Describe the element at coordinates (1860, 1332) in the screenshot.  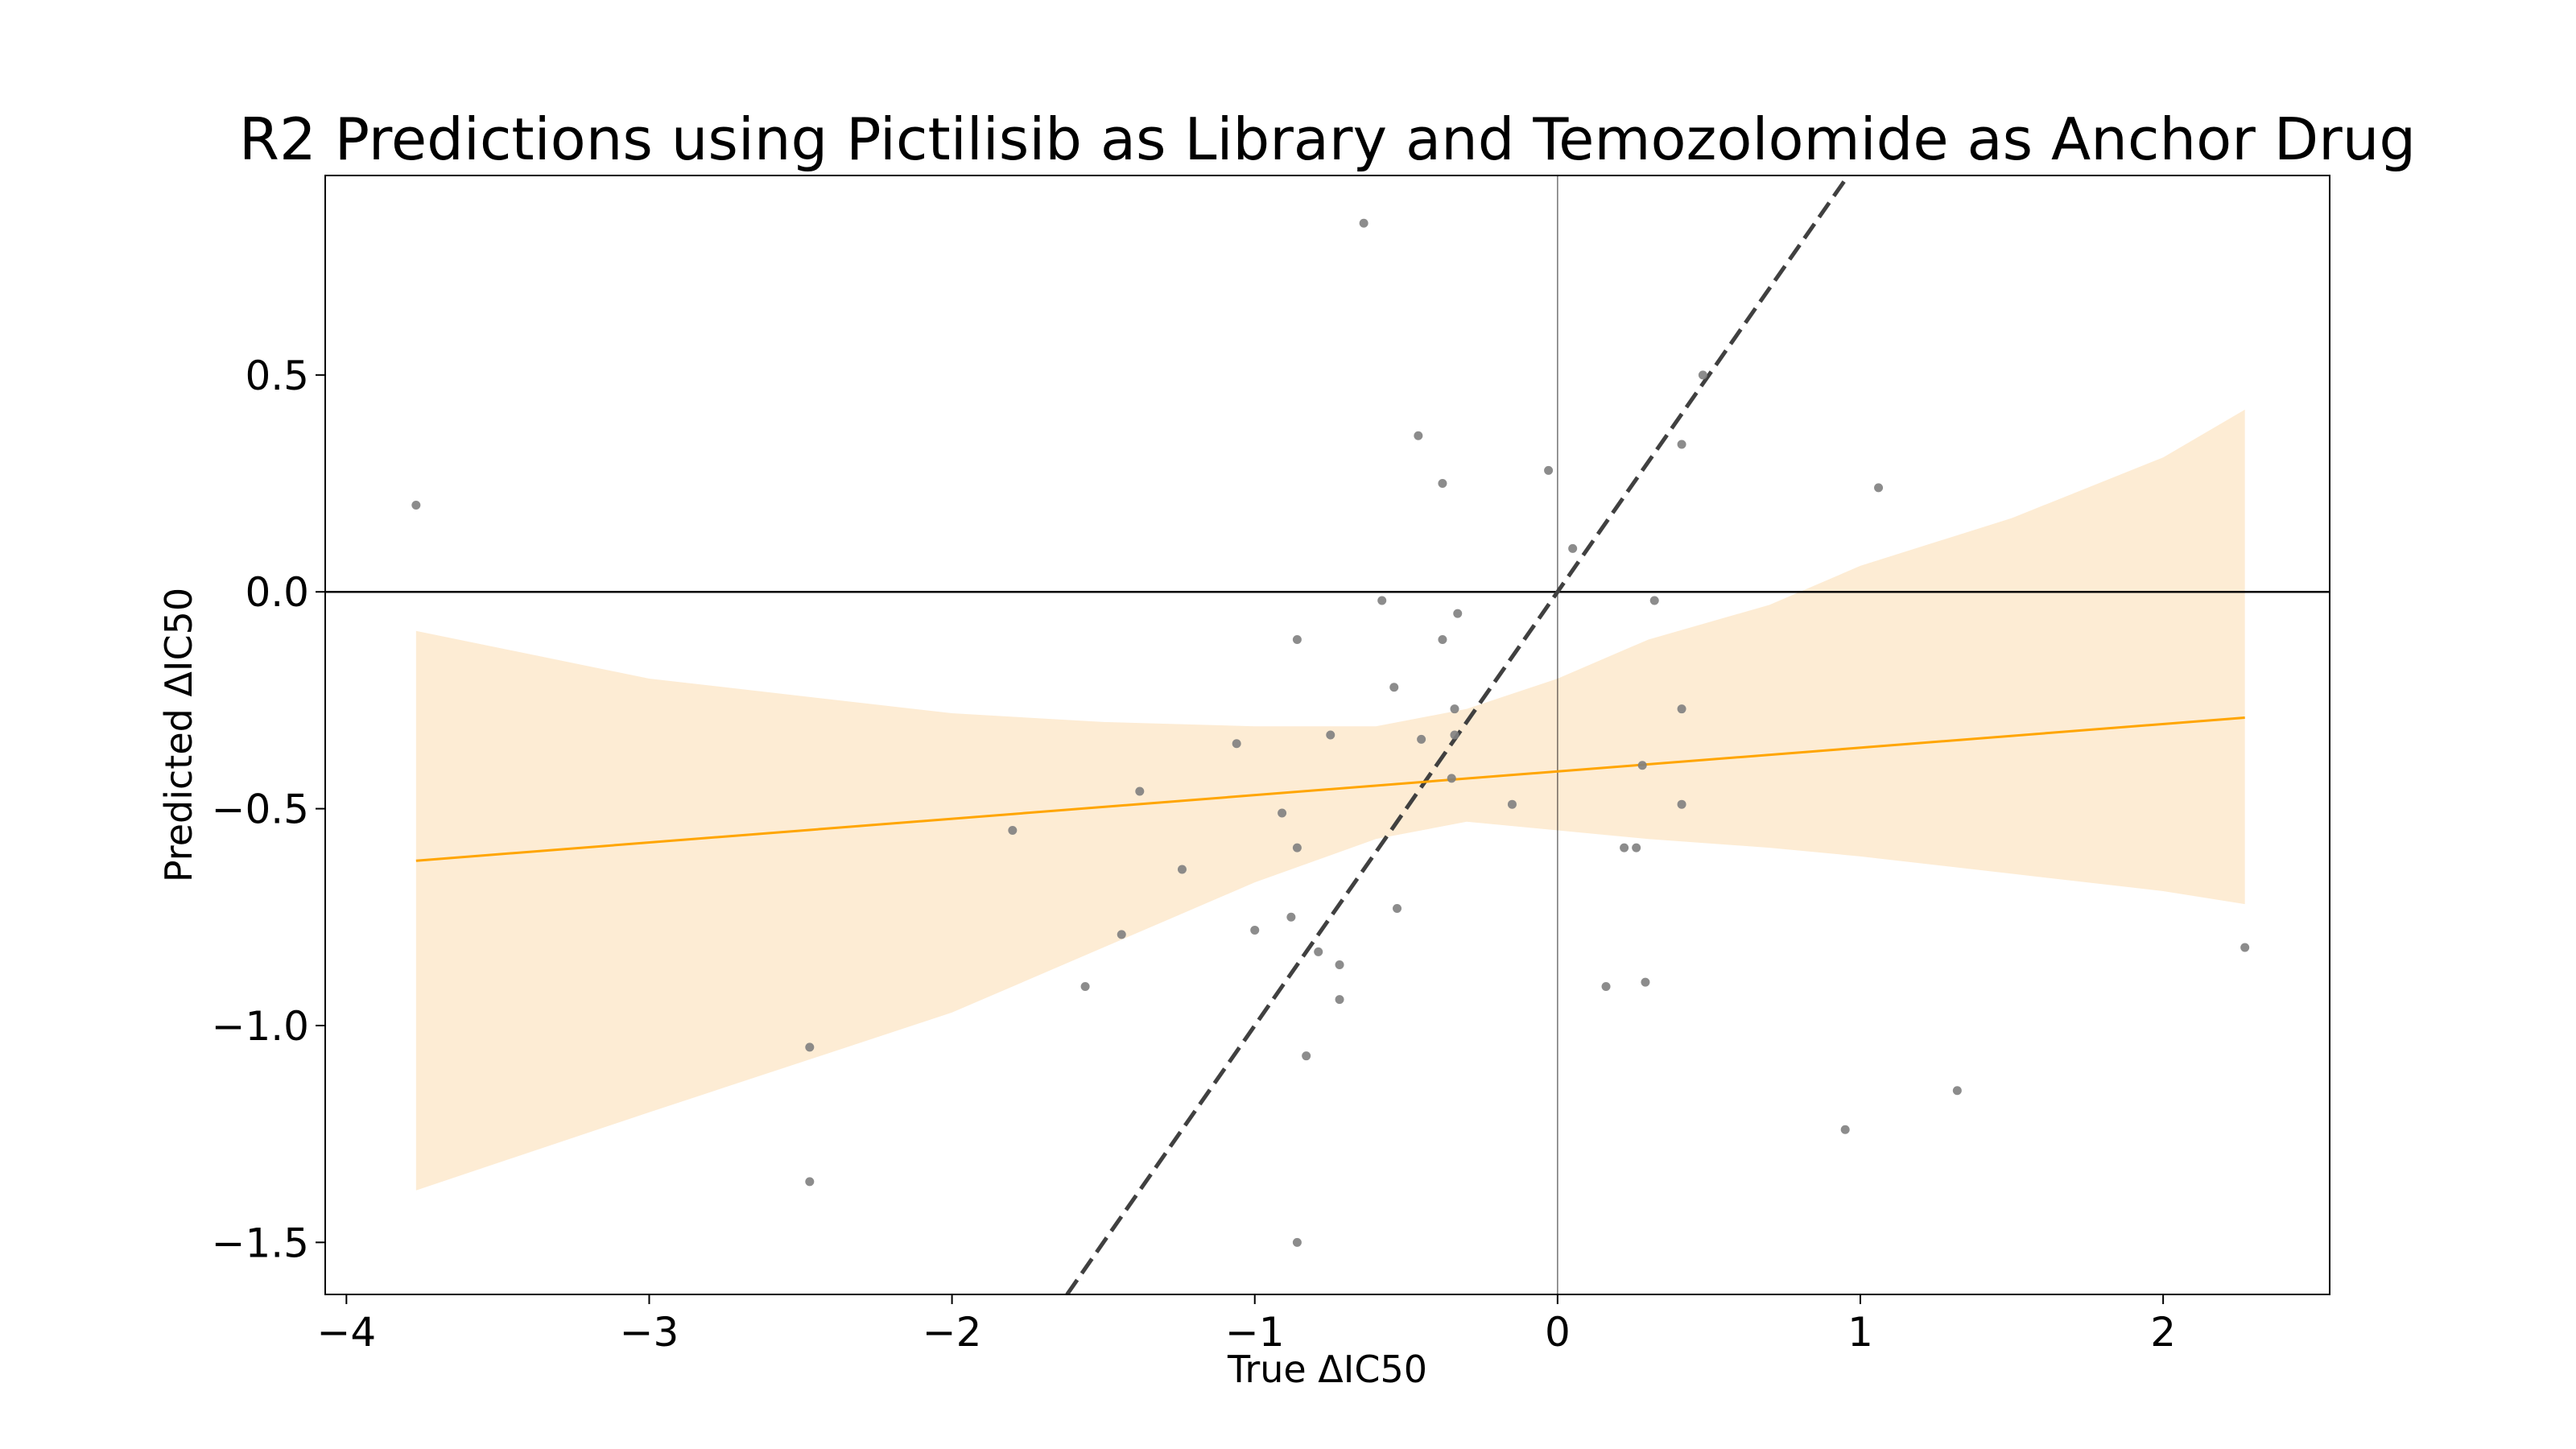
I see `x-tick-label: 1` at that location.